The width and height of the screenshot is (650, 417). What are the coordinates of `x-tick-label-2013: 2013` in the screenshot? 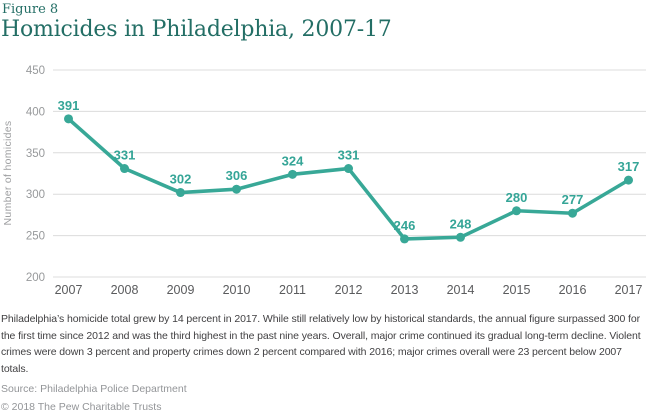 It's located at (405, 290).